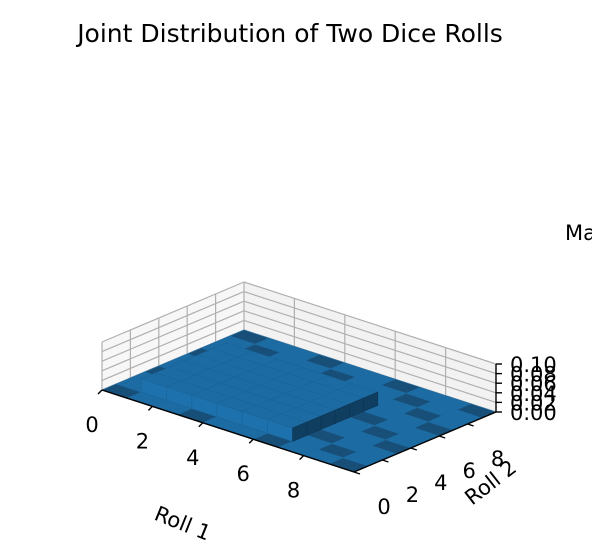 This screenshot has width=592, height=554. What do you see at coordinates (533, 394) in the screenshot?
I see `z-tick-label: 0.04` at bounding box center [533, 394].